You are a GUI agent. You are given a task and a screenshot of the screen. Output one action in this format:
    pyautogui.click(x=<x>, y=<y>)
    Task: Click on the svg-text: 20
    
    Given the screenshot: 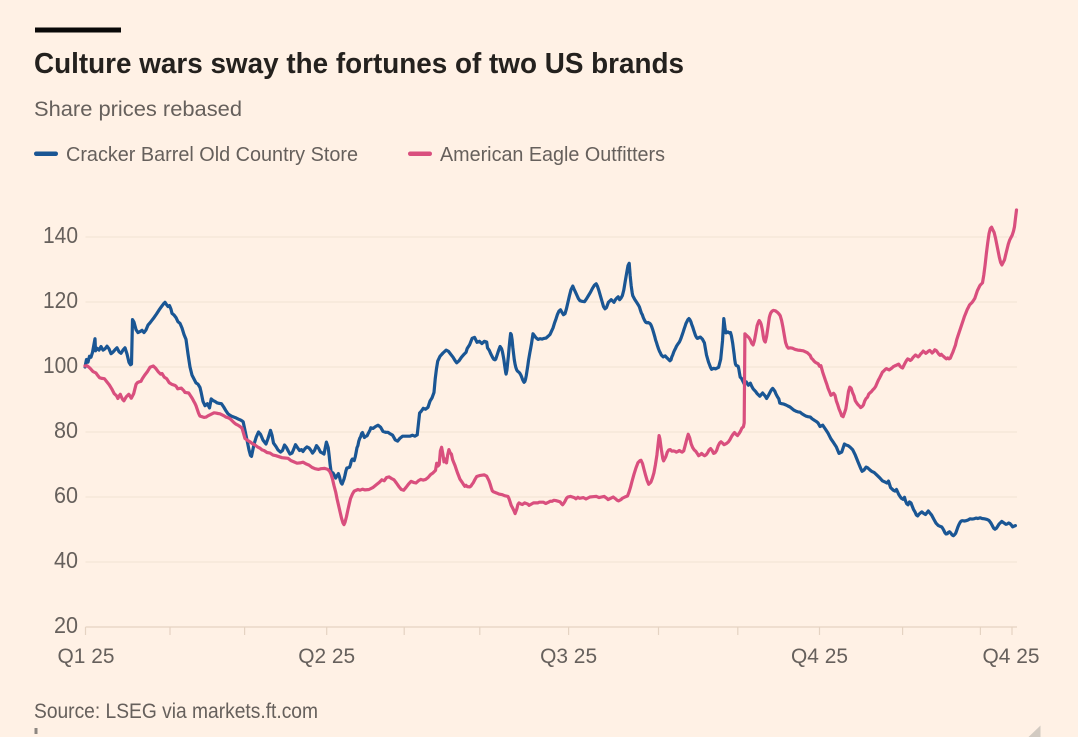 What is the action you would take?
    pyautogui.click(x=66, y=625)
    